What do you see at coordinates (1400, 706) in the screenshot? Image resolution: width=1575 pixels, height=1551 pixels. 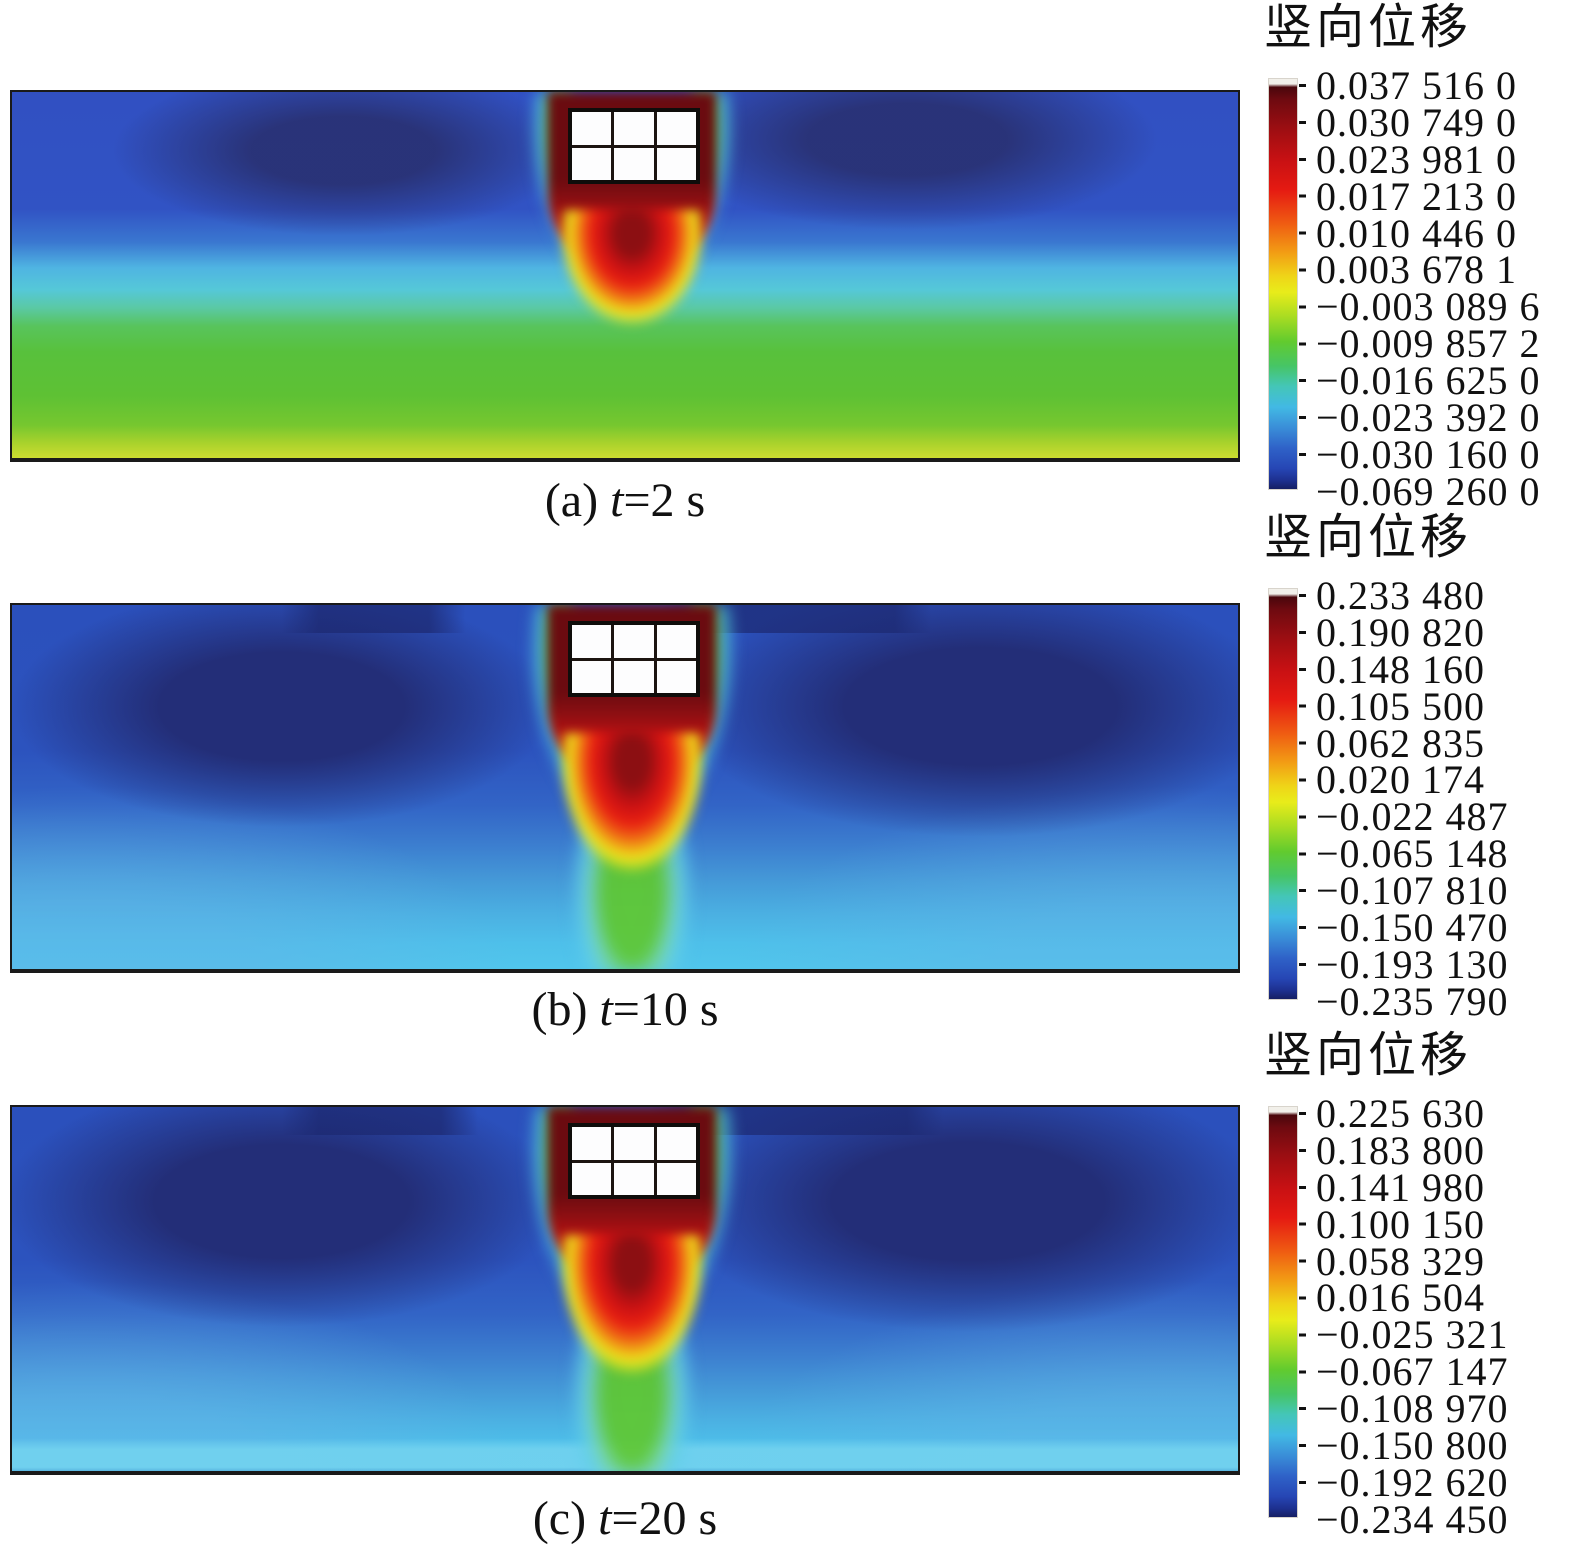 I see `colorbar-label: 0.105 500` at bounding box center [1400, 706].